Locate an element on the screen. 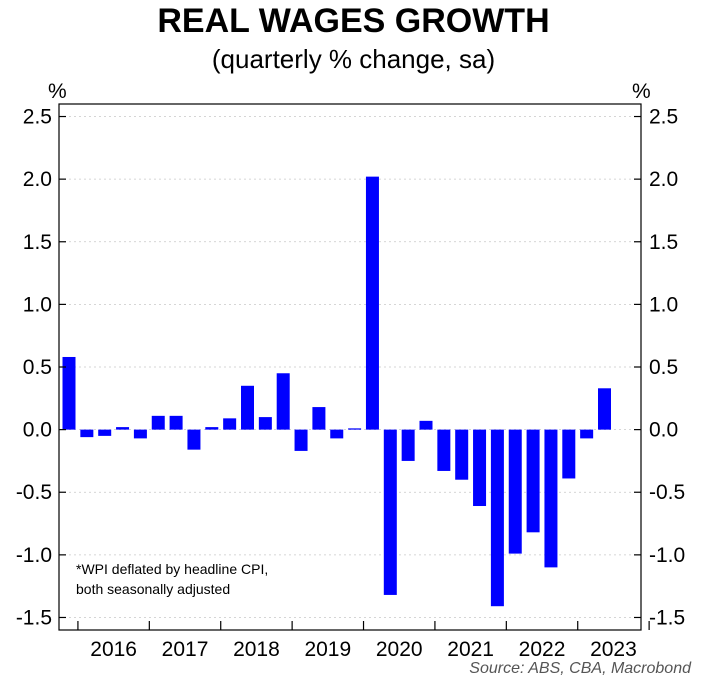 This screenshot has width=707, height=691. x-tick-label-2016: 2016 is located at coordinates (113, 649).